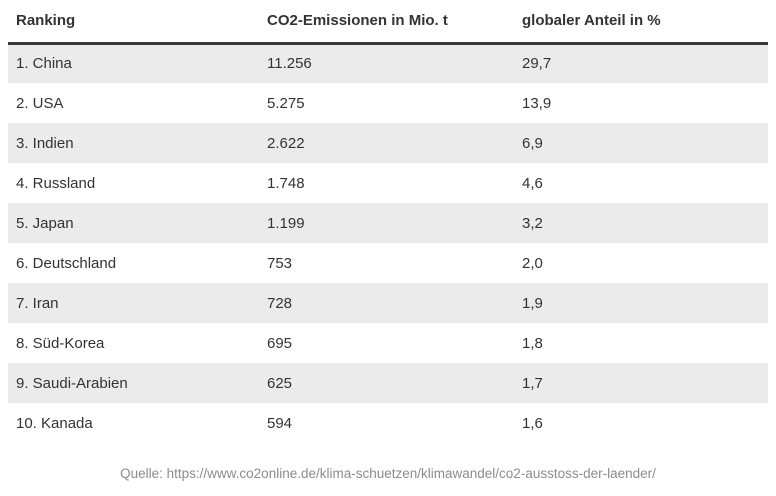 Image resolution: width=776 pixels, height=496 pixels. I want to click on table-row: 9. Saudi-Arabien 625 1,7, so click(388, 383).